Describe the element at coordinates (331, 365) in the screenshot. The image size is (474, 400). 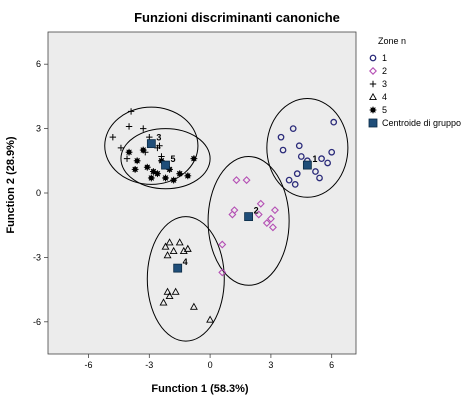
I see `x-tick-label: 6` at that location.